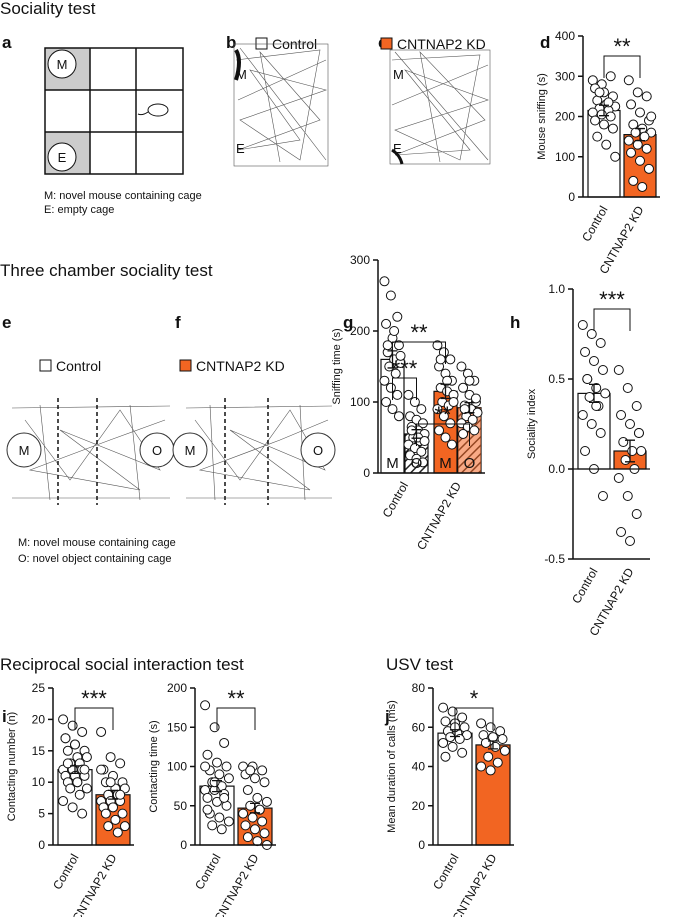 This screenshot has height=917, width=678. What do you see at coordinates (419, 767) in the screenshot?
I see `y-tick-label: 40` at bounding box center [419, 767].